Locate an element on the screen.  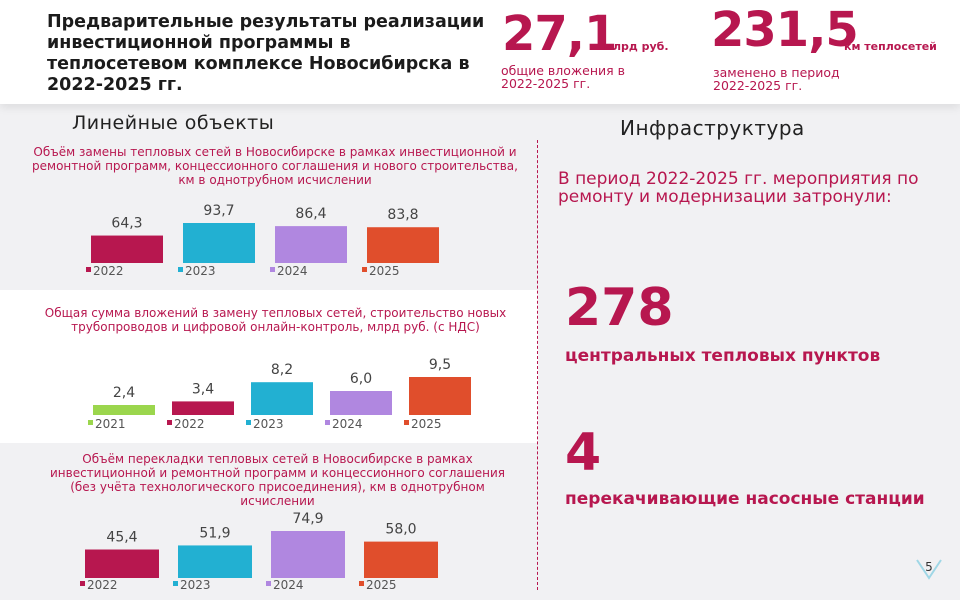
chart2-legend-label-2025: 2025 is located at coordinates (426, 424).